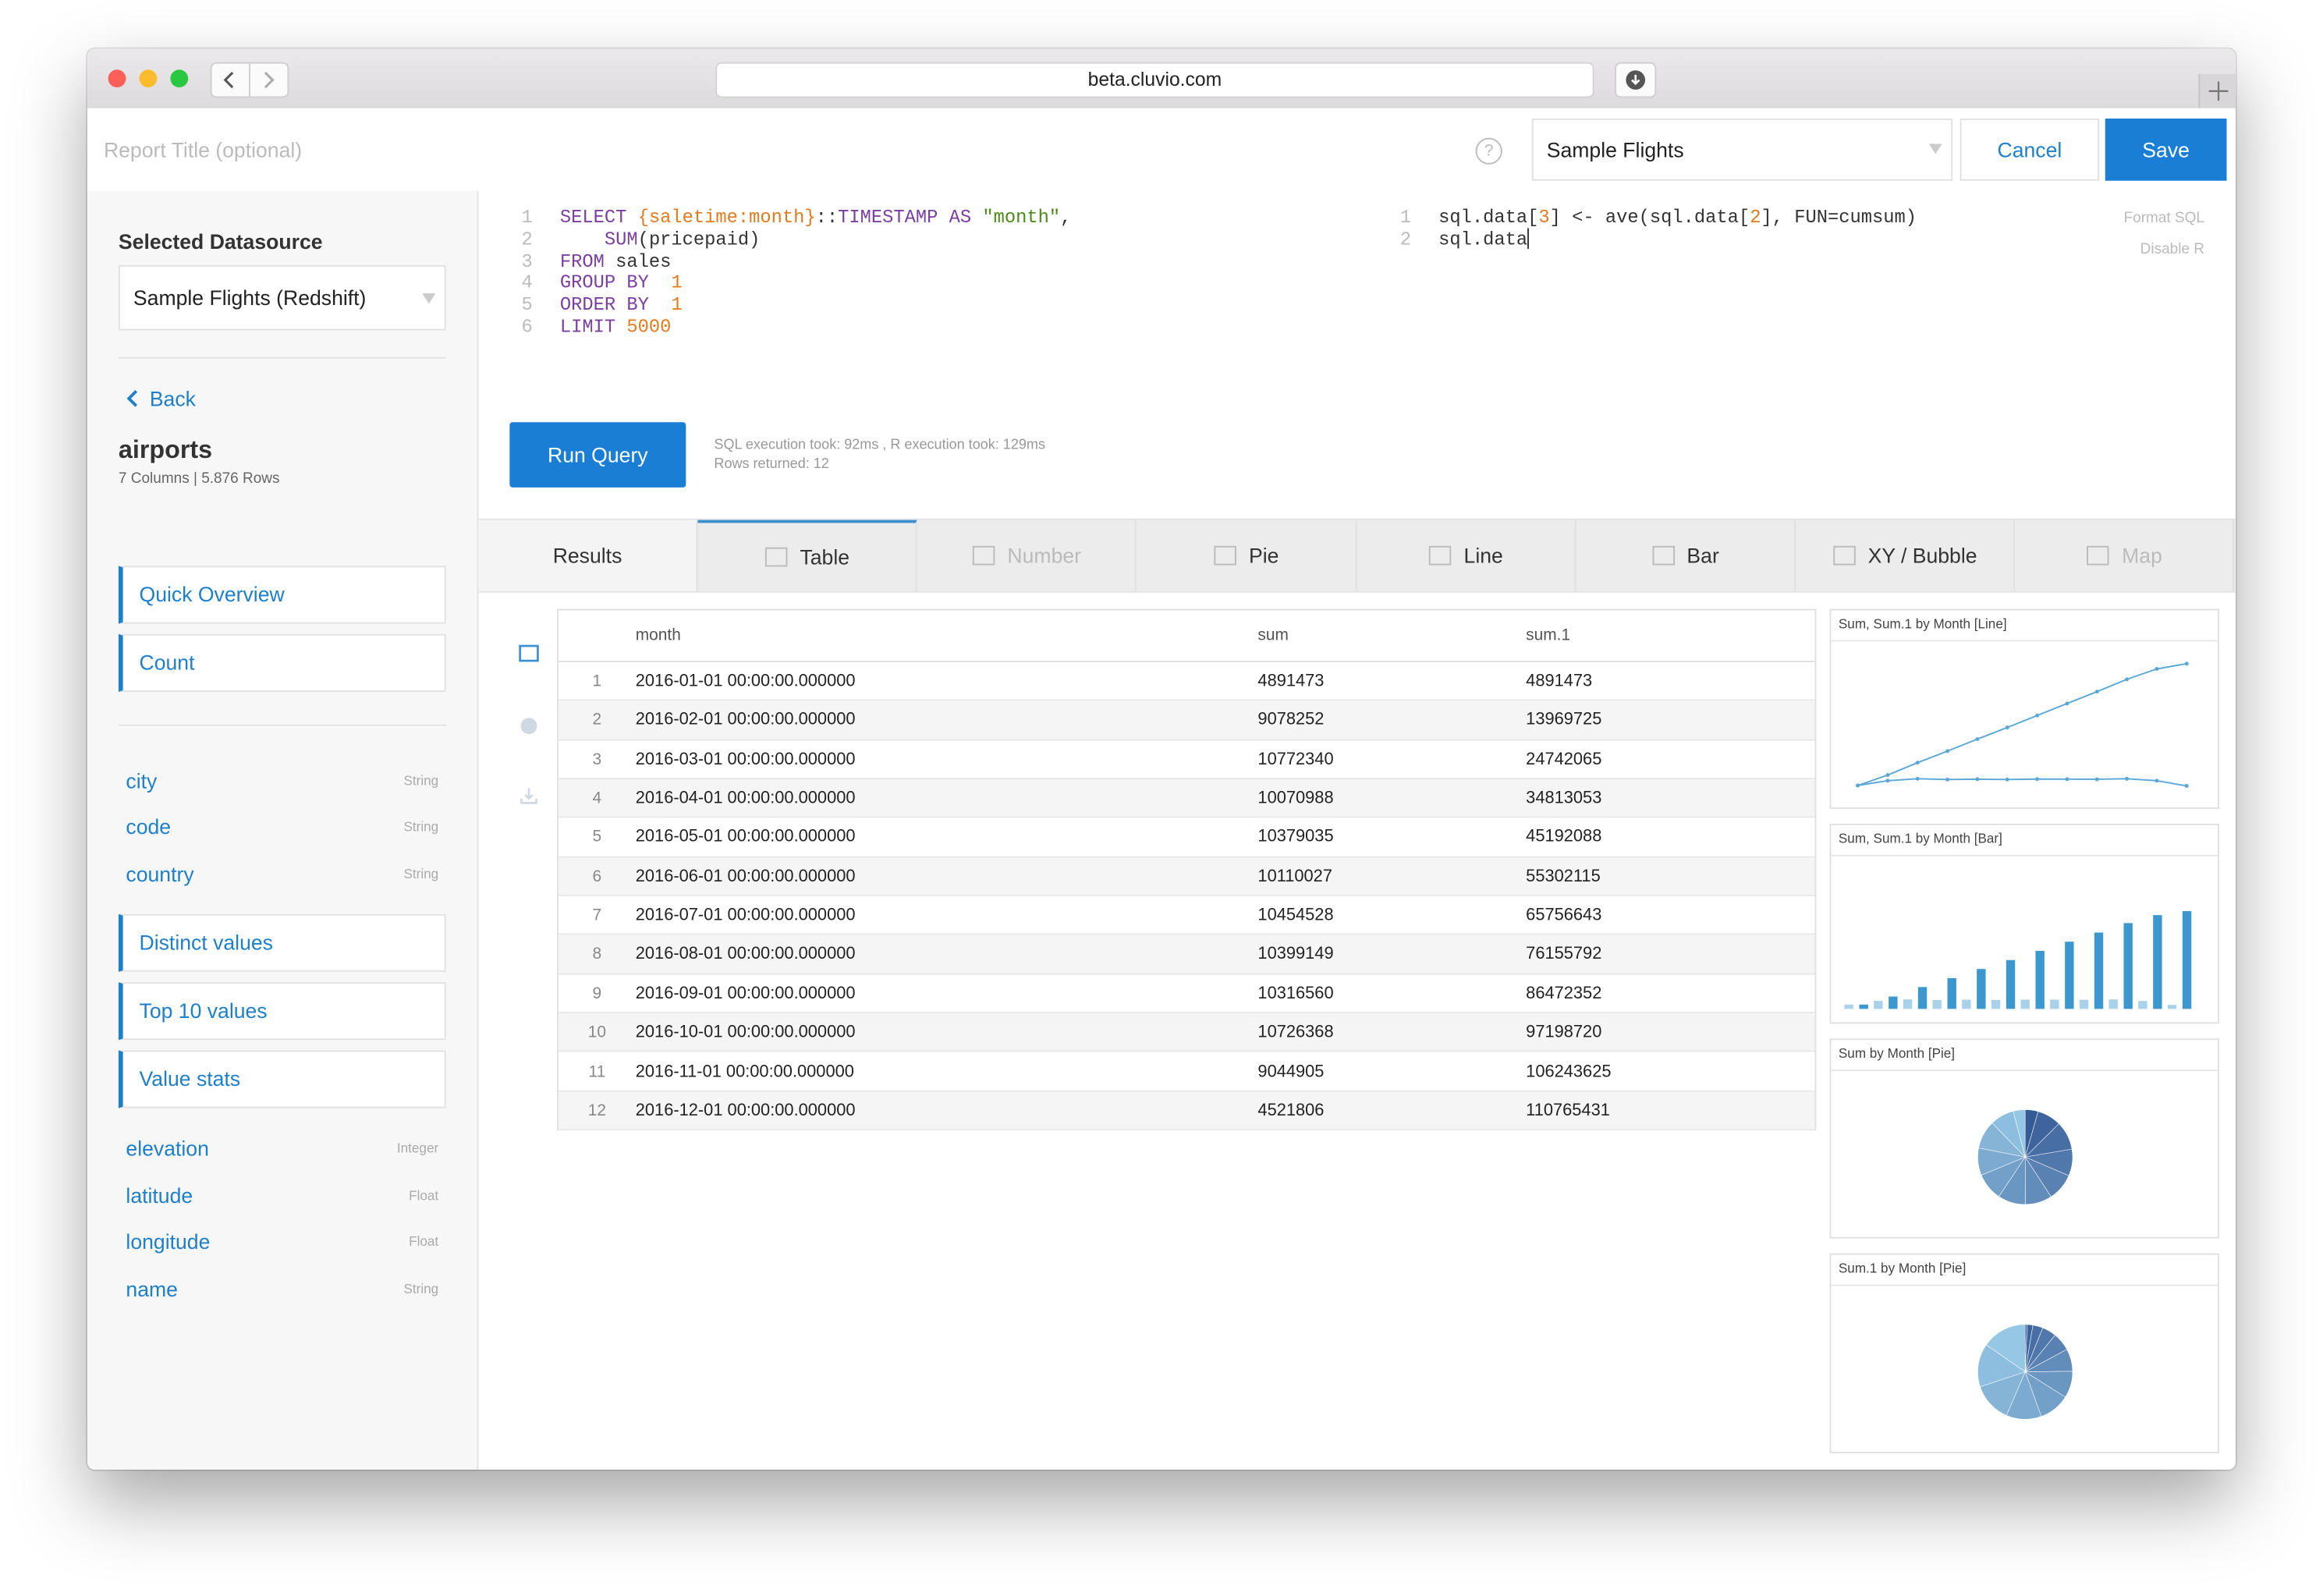 Image resolution: width=2323 pixels, height=1596 pixels. Describe the element at coordinates (616, 261) in the screenshot. I see `code-line: FROM sales` at that location.